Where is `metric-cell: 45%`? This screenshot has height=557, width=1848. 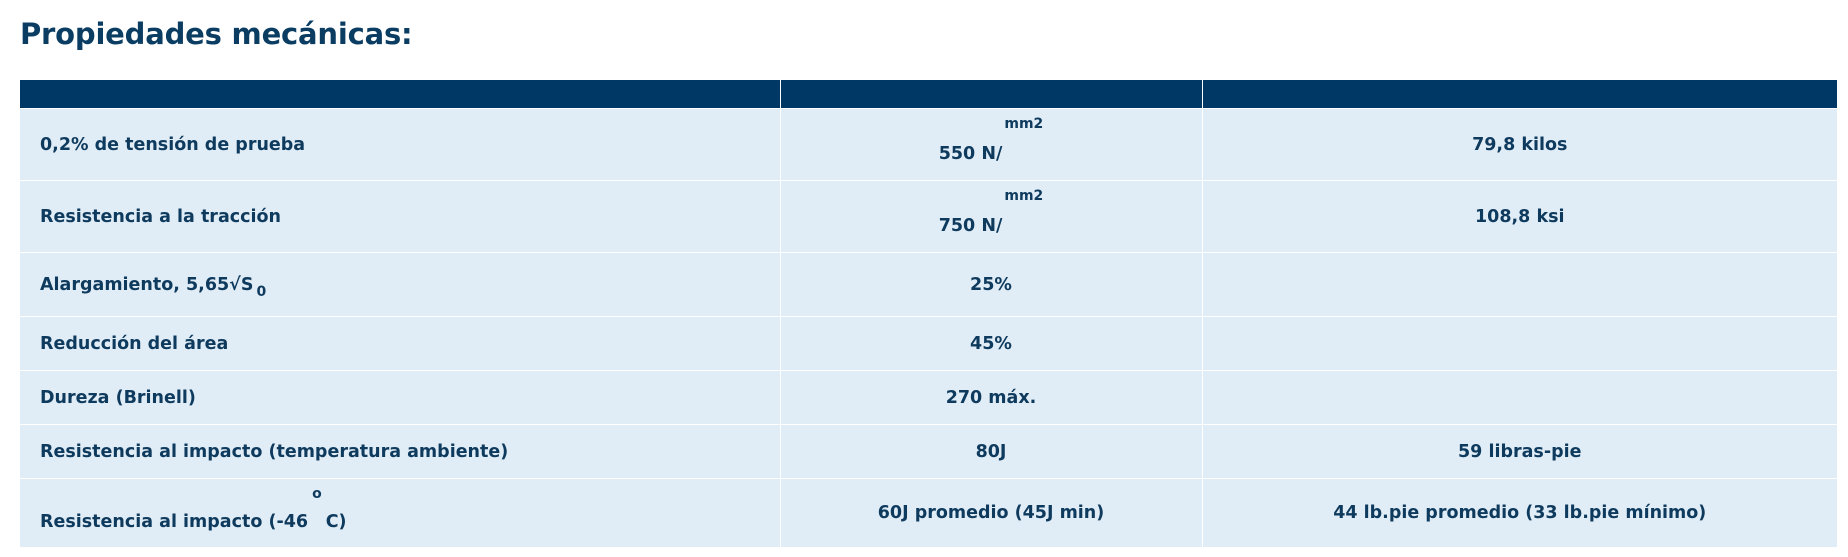
metric-cell: 45% is located at coordinates (991, 343).